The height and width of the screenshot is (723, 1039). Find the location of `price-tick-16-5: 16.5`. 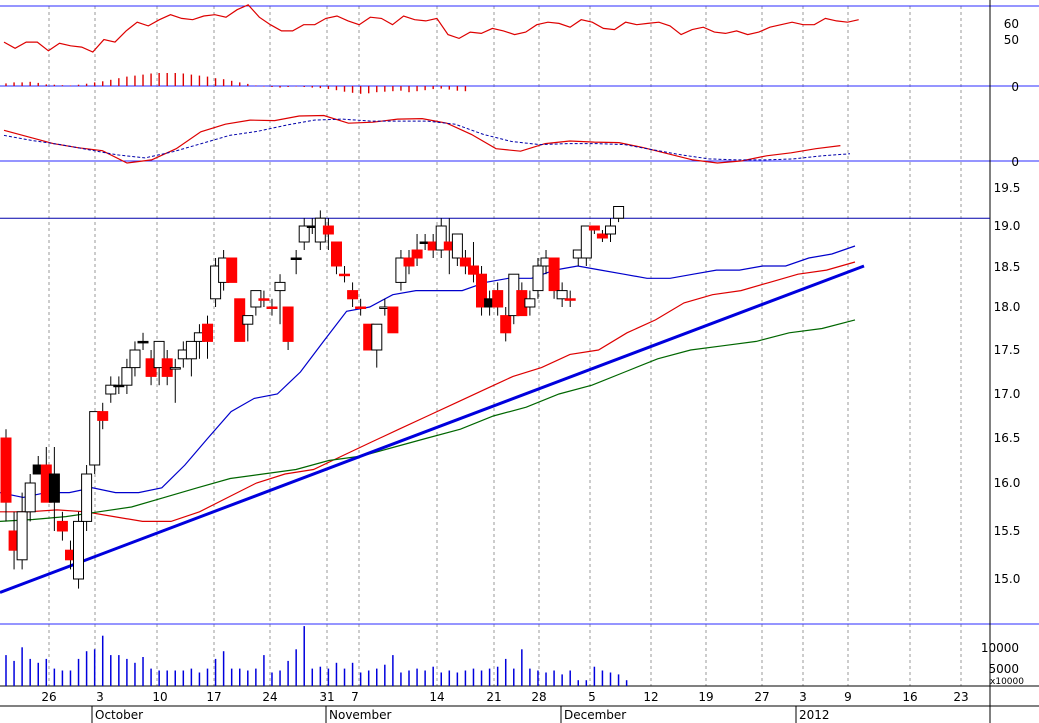

price-tick-16-5: 16.5 is located at coordinates (1007, 438).